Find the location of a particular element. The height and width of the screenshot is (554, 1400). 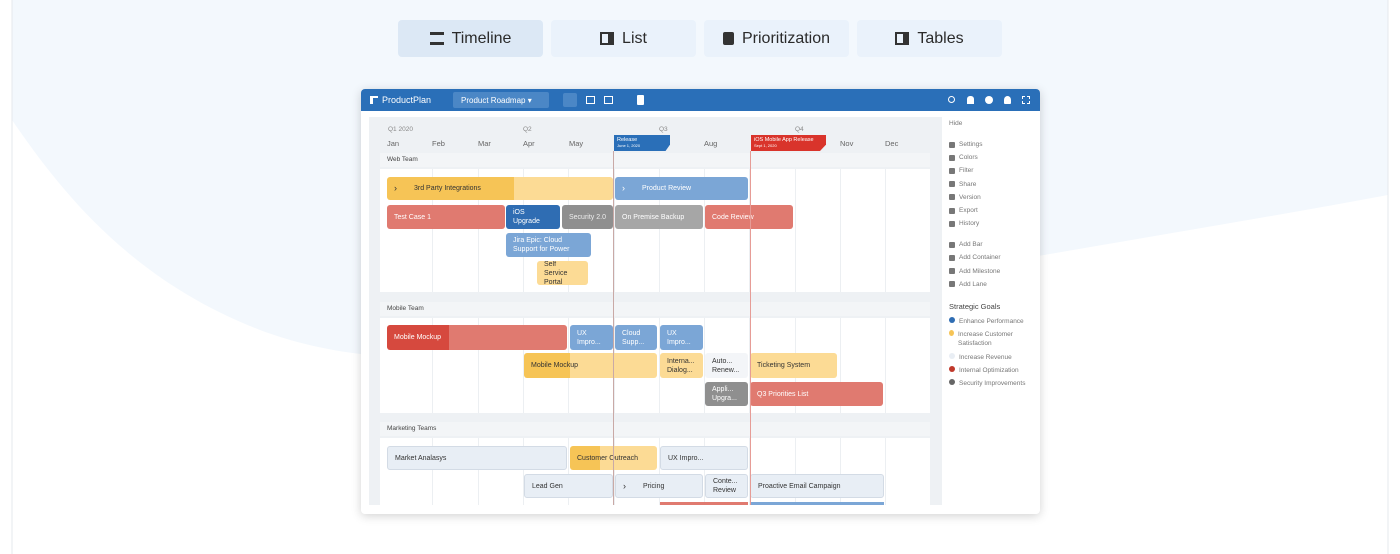

sidebar-action: Share is located at coordinates (962, 184).